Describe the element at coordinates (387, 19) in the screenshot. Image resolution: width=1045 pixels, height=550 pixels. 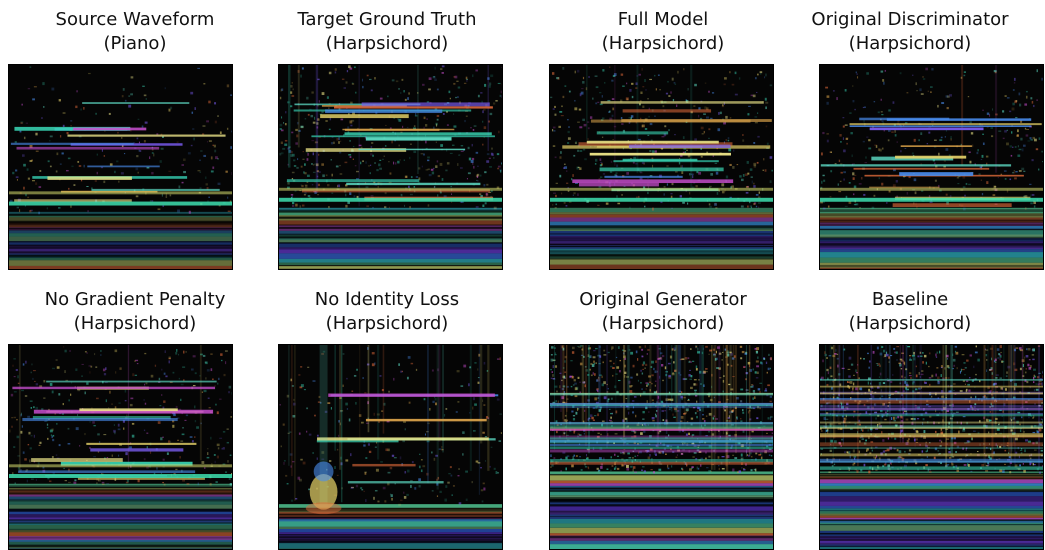
I see `panel-title-line1: Target Ground Truth` at that location.